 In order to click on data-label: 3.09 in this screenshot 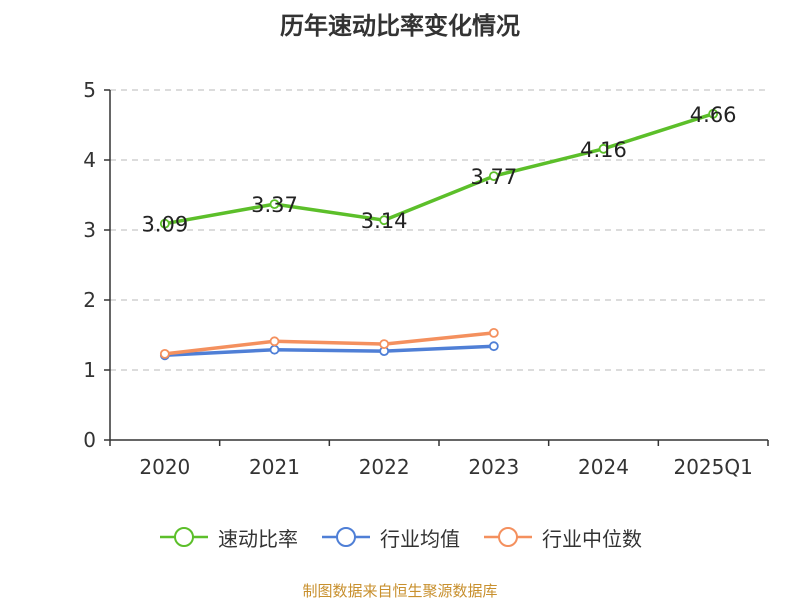, I will do `click(164, 225)`.